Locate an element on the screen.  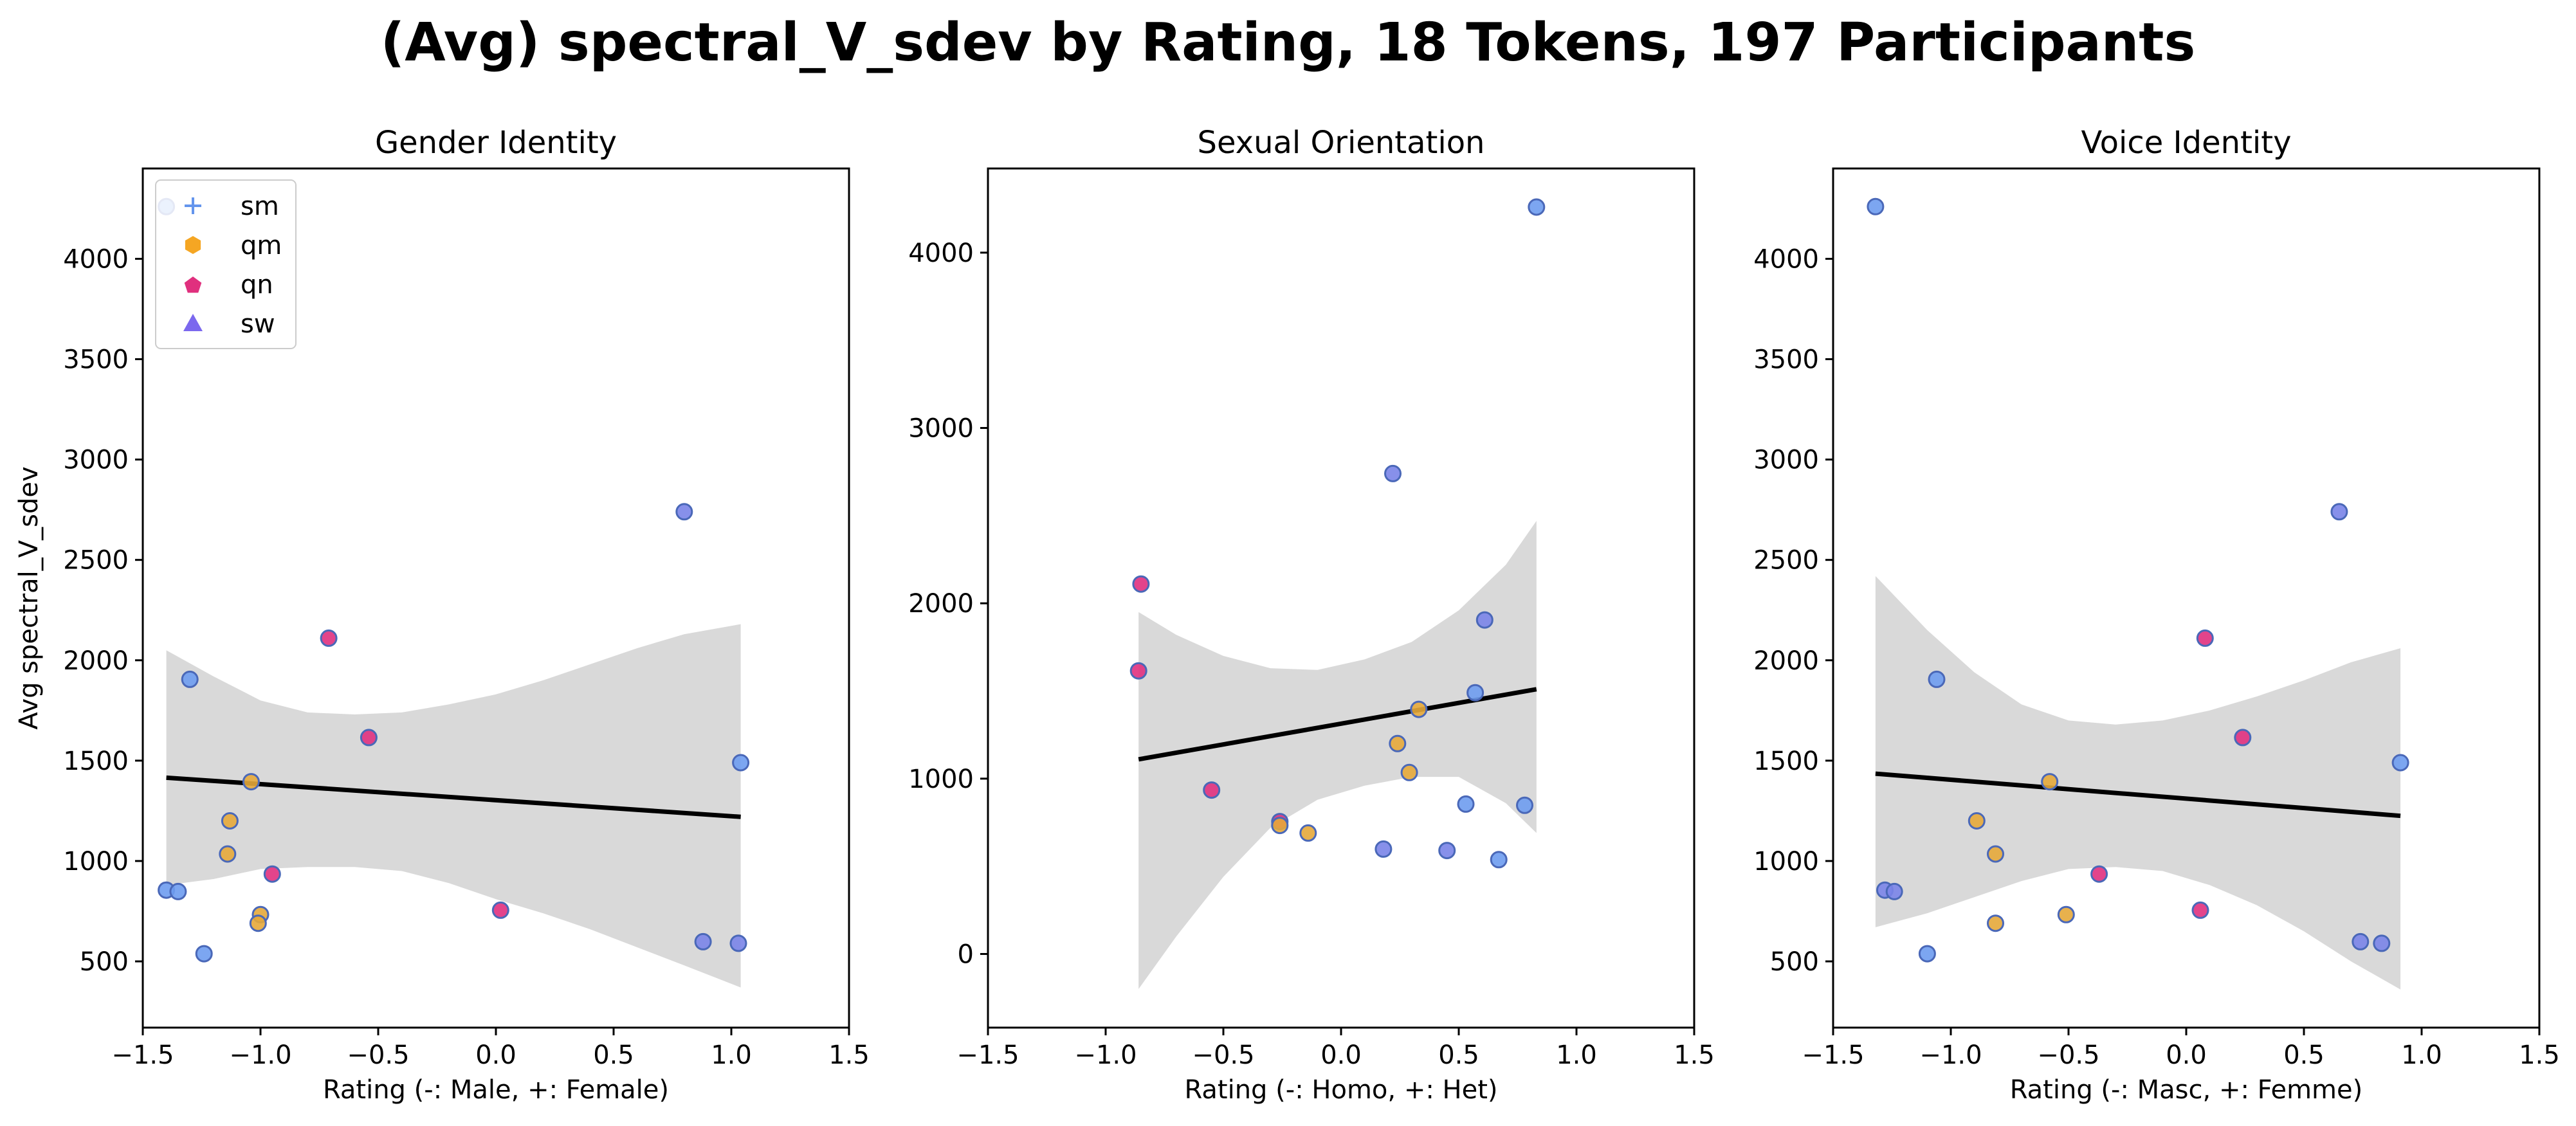
y-tick-label: 2000 is located at coordinates (1786, 661).